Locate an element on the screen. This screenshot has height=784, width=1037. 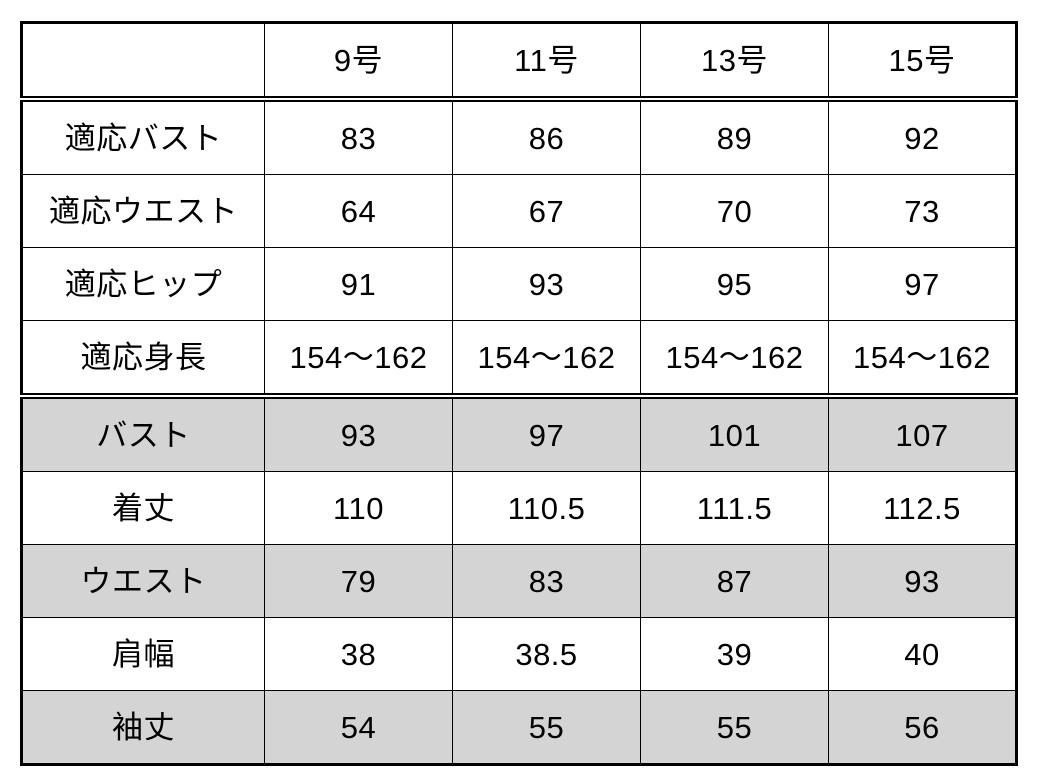
row-label: バスト is located at coordinates (143, 433).